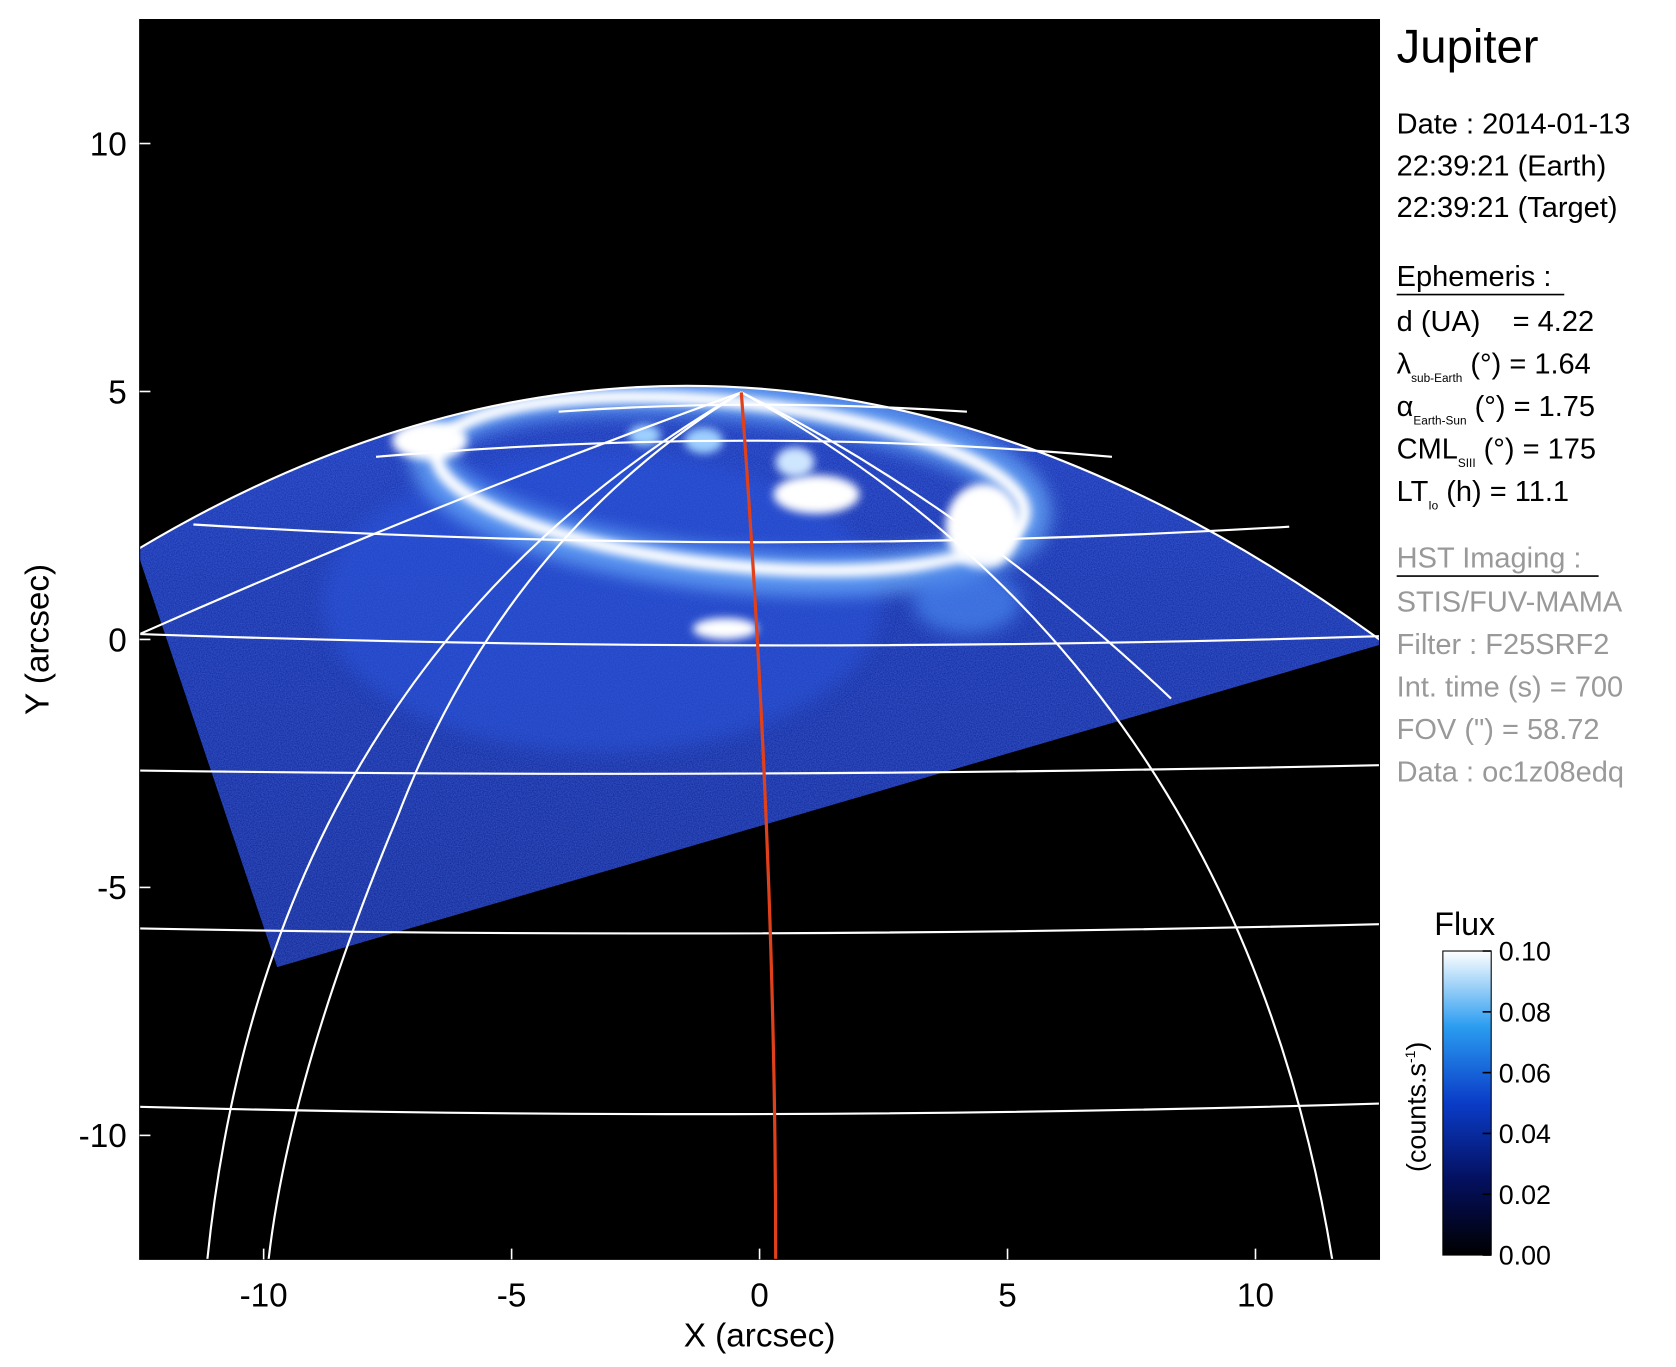  What do you see at coordinates (1413, 492) in the screenshot?
I see `ephemeris-main: LT` at bounding box center [1413, 492].